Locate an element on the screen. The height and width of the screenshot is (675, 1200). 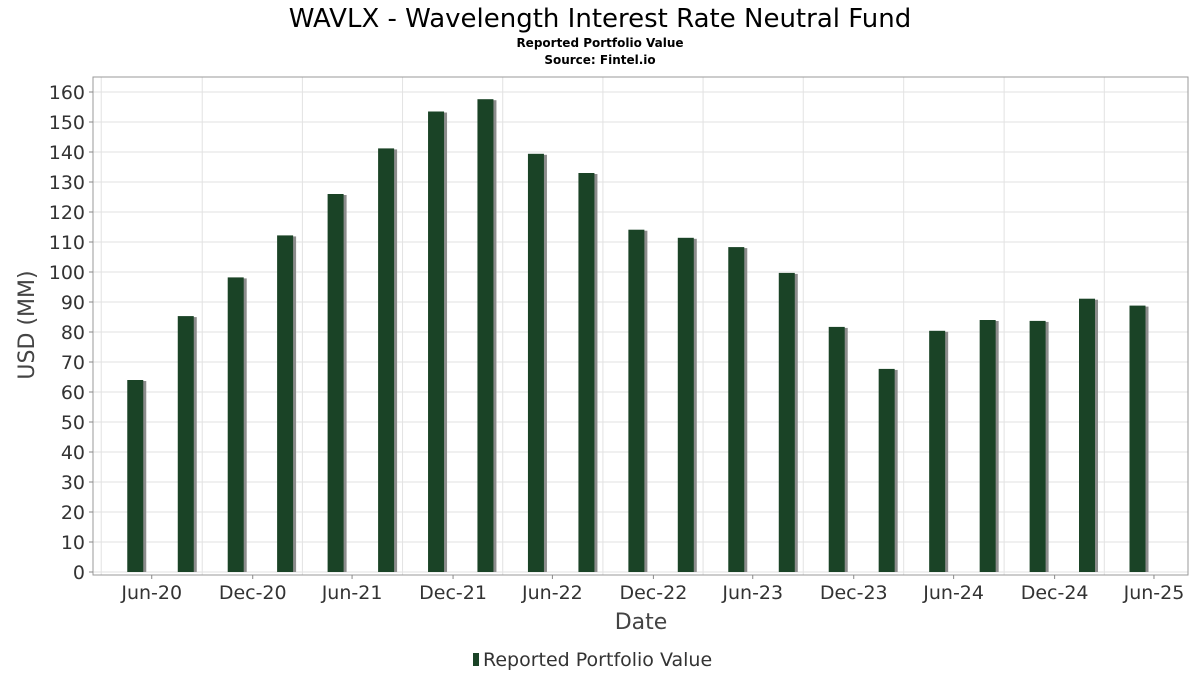
y-tick-label: 90 is located at coordinates (73, 303).